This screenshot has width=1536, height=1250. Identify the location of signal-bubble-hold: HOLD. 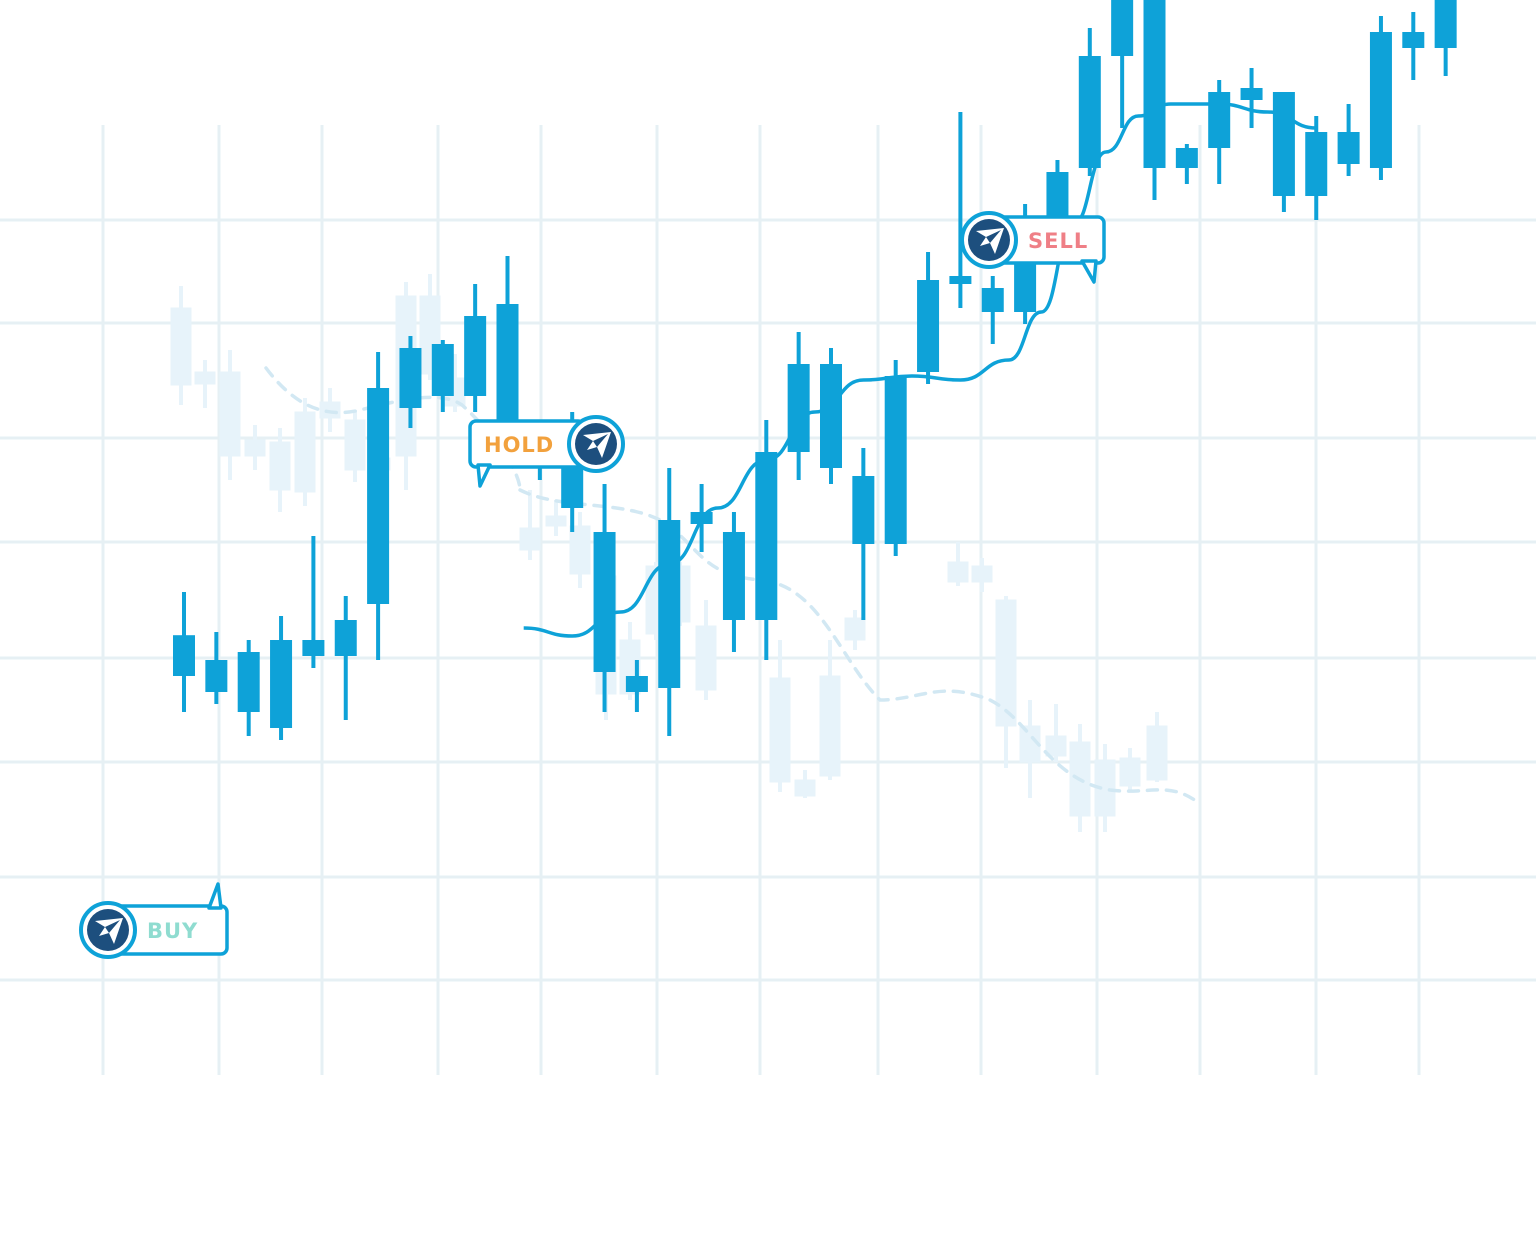
(546, 451).